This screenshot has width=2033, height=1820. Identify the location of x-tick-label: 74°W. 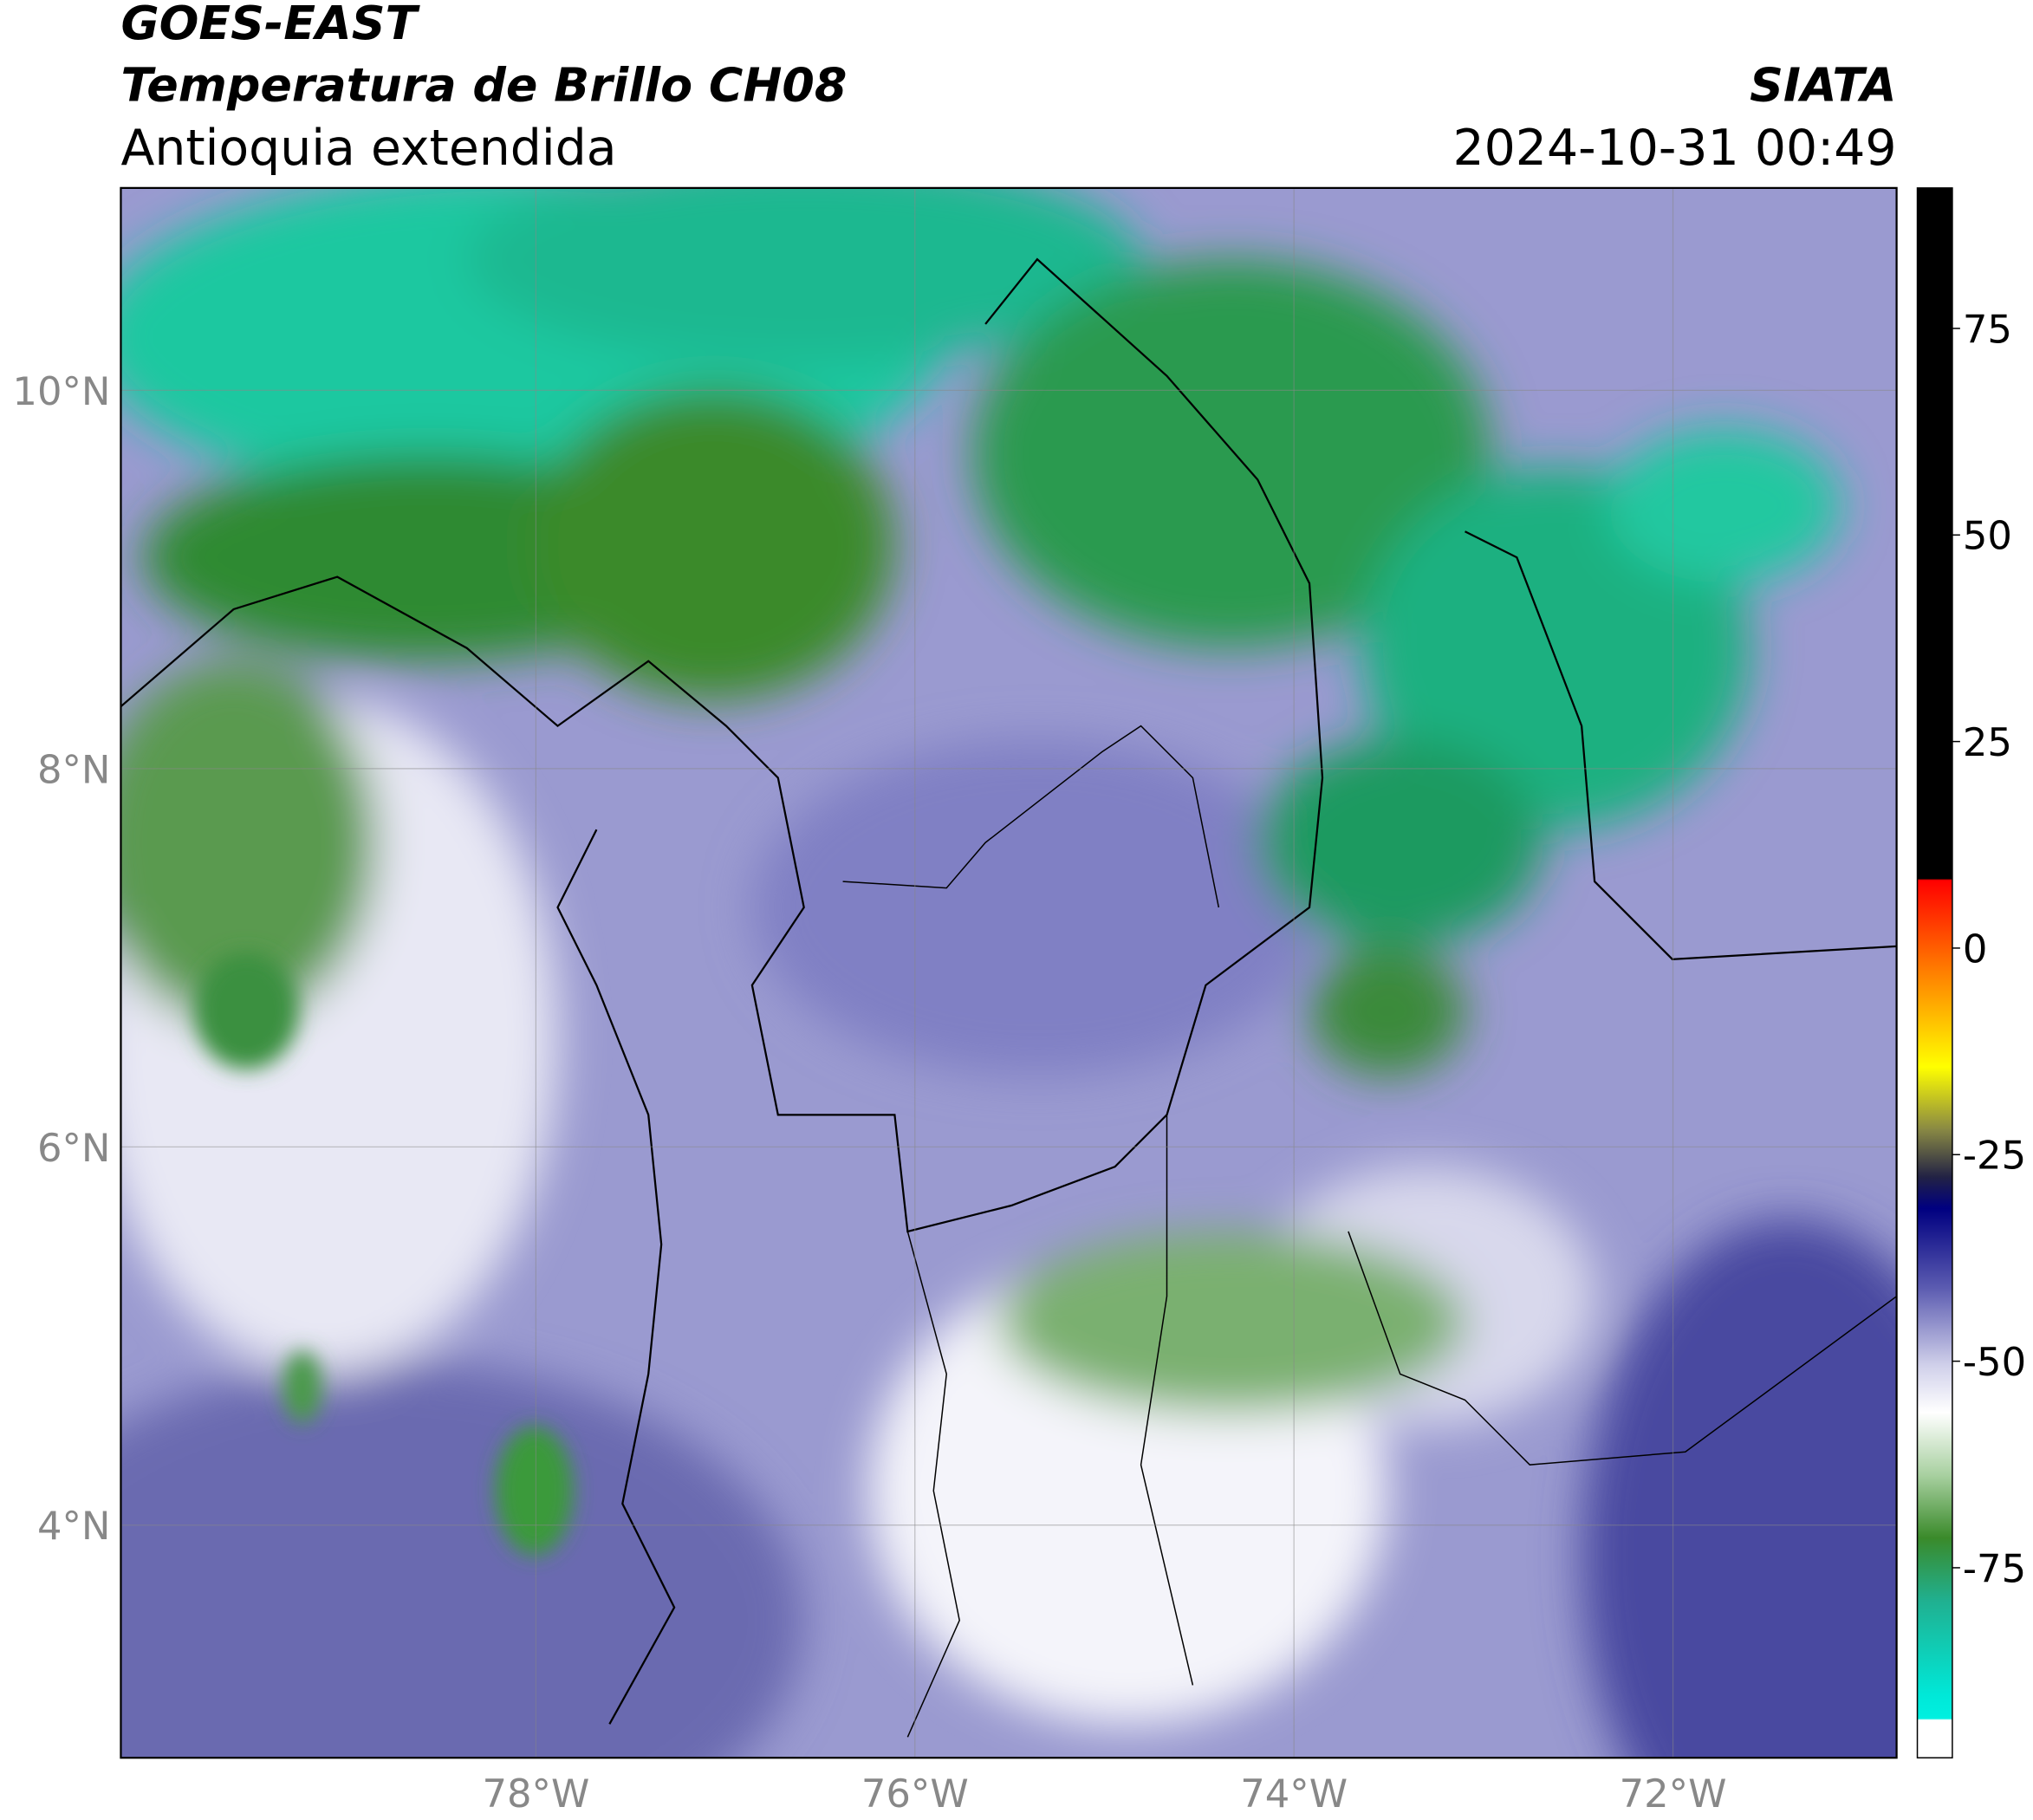
(1294, 1794).